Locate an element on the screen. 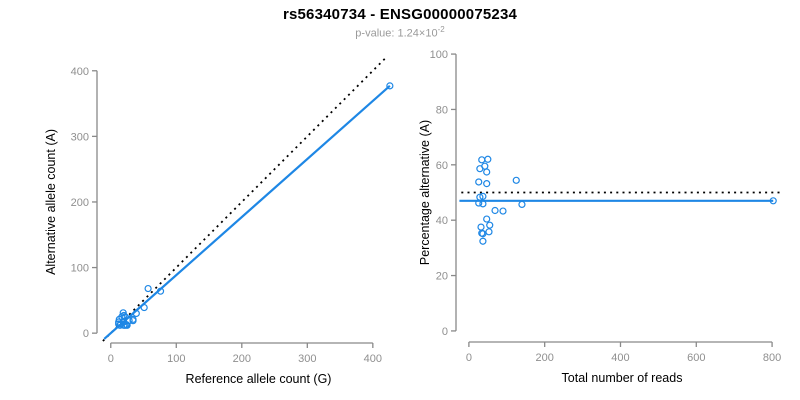 This screenshot has width=800, height=400. y-axis-title: Percentage alternative (A) is located at coordinates (425, 192).